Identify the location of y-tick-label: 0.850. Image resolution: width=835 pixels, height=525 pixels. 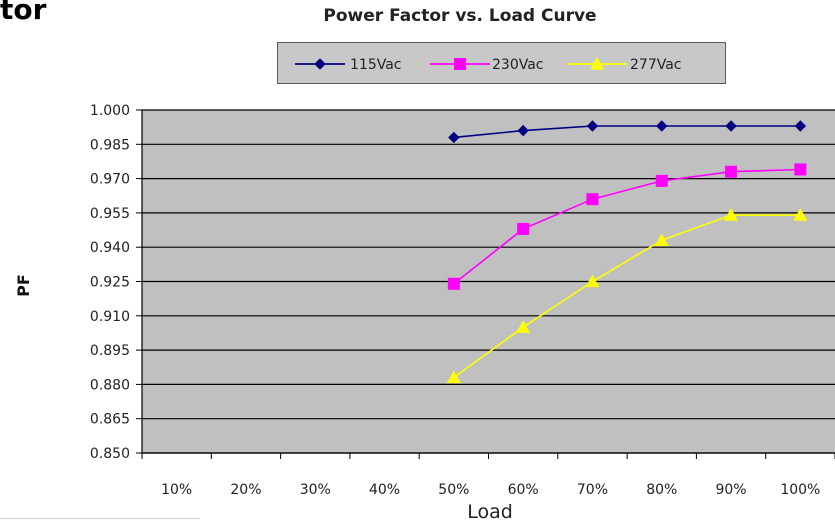
(110, 454).